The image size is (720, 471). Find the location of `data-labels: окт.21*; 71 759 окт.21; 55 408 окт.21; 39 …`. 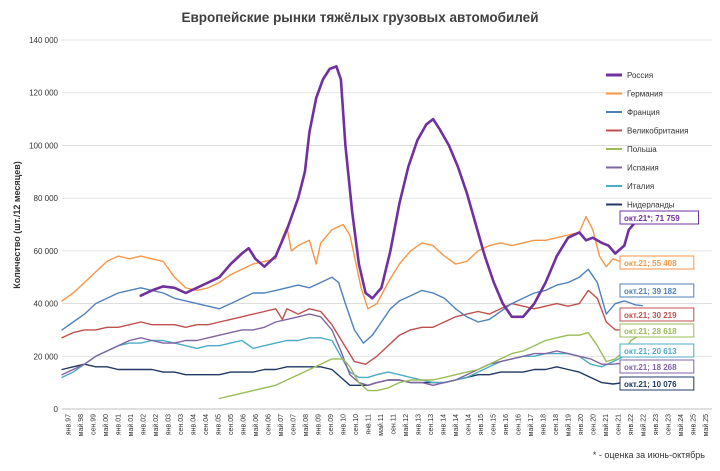

data-labels: окт.21*; 71 759 окт.21; 55 408 окт.21; 39 … is located at coordinates (659, 300).